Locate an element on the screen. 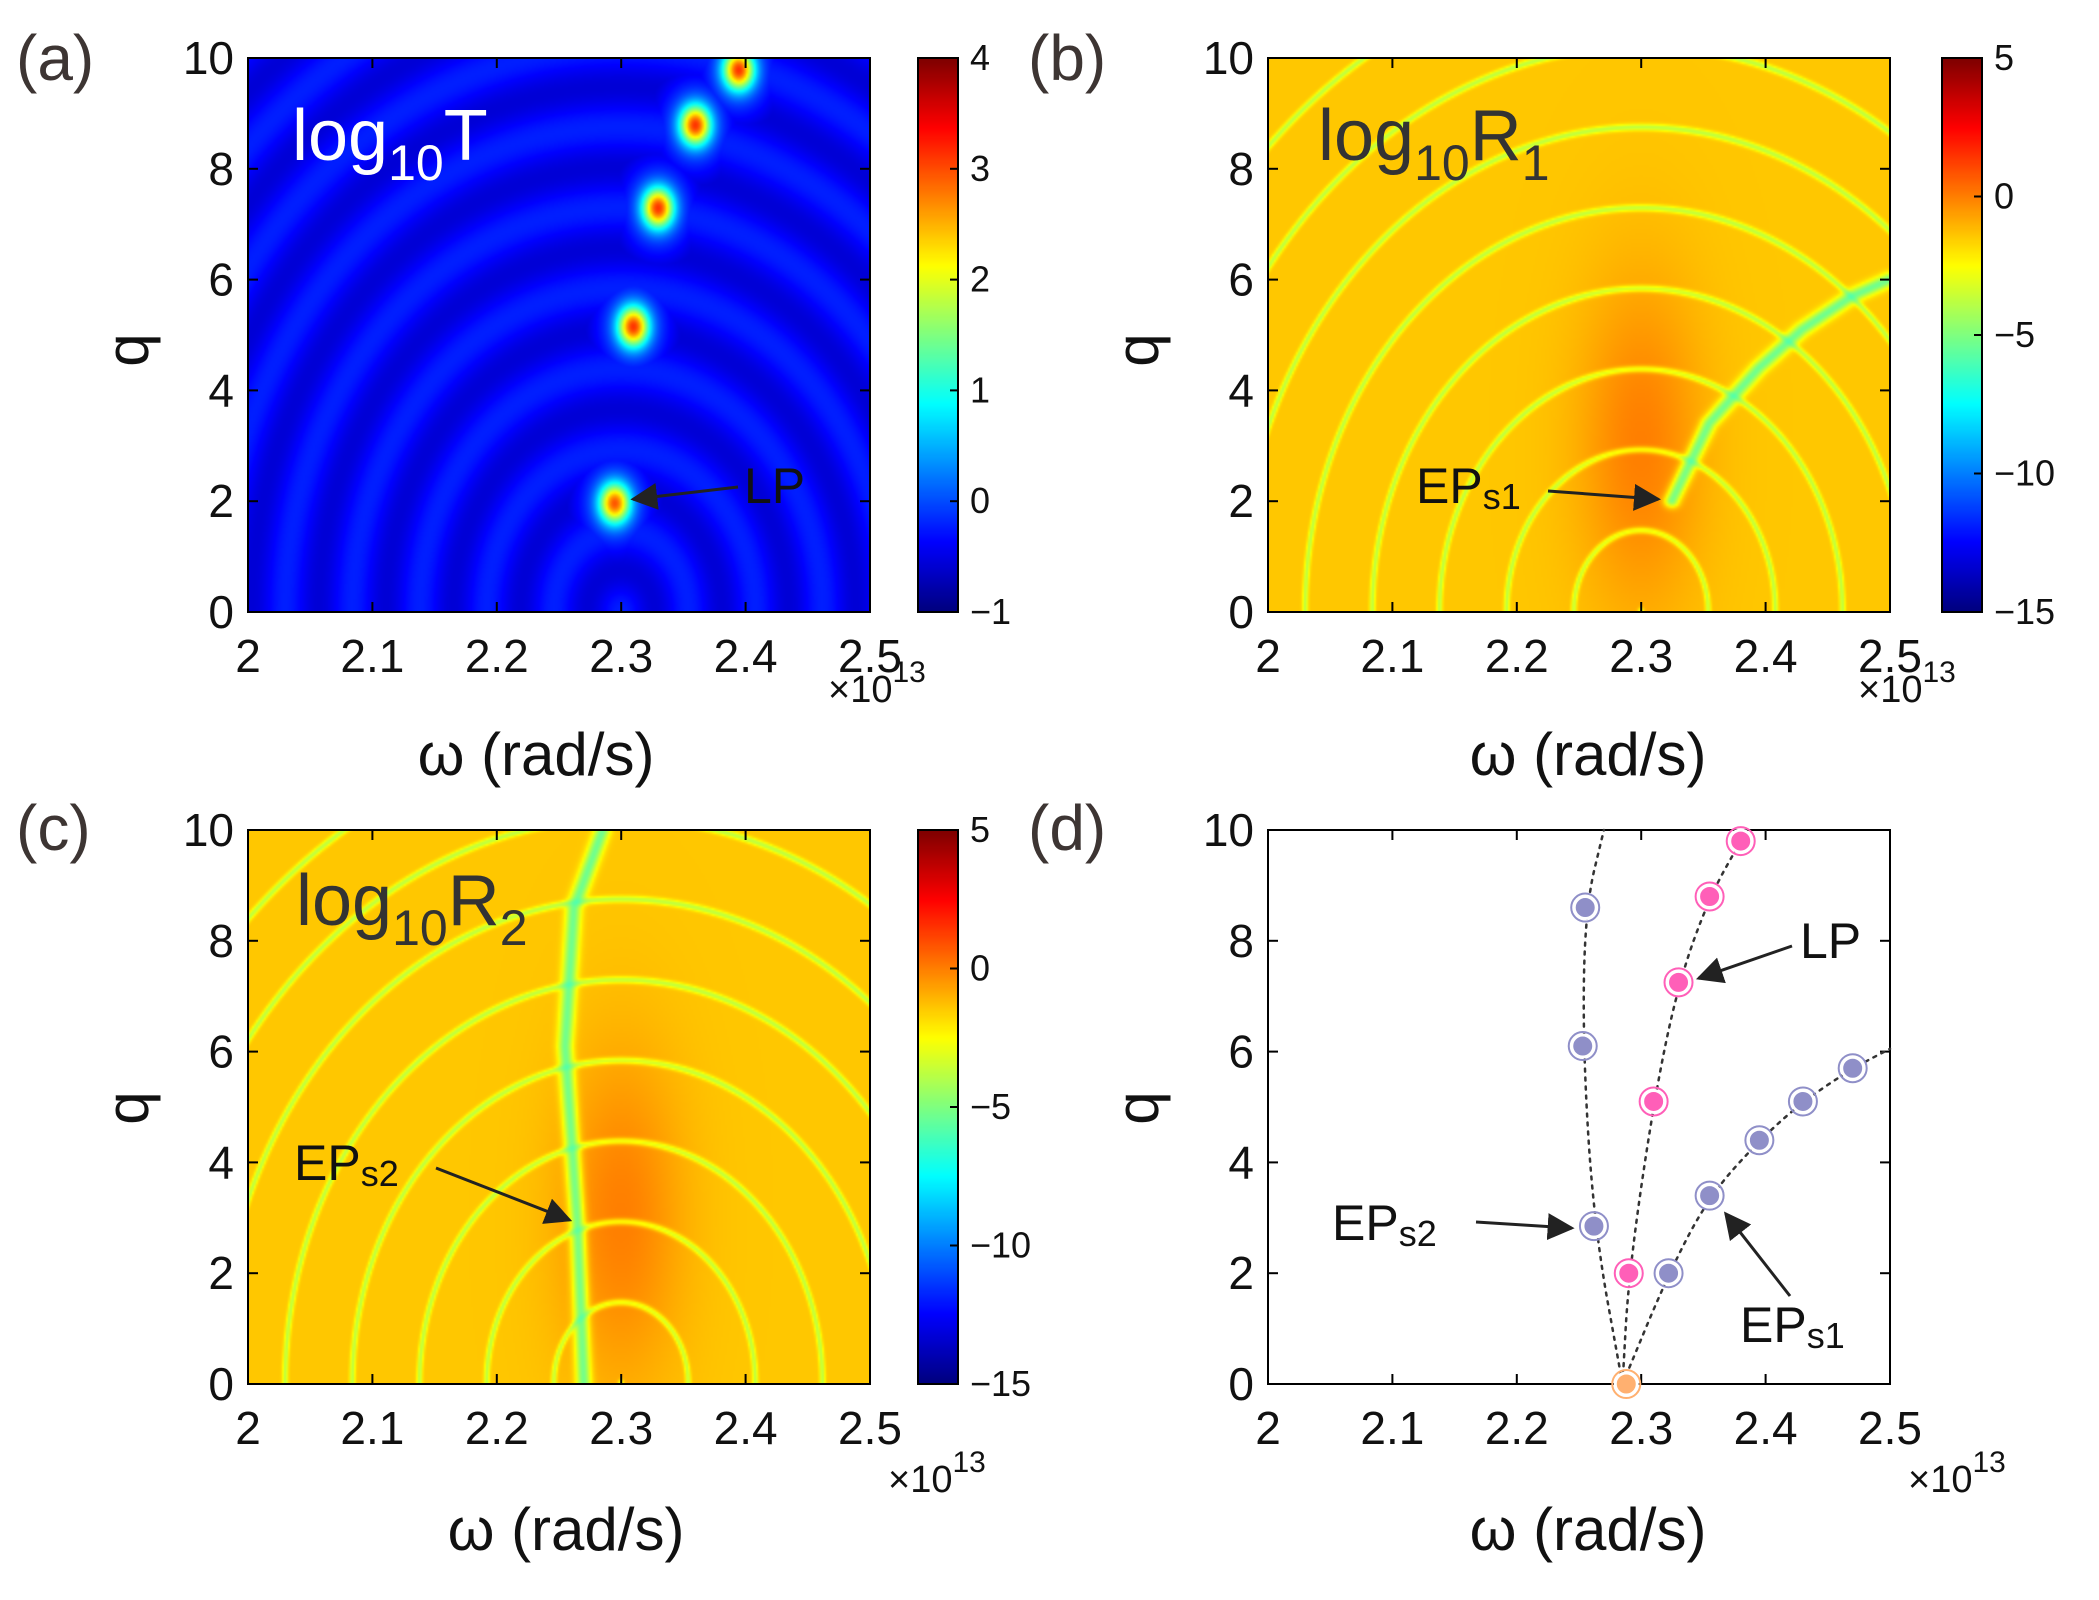 The image size is (2099, 1600). panel-label-d: (d) is located at coordinates (1067, 828).